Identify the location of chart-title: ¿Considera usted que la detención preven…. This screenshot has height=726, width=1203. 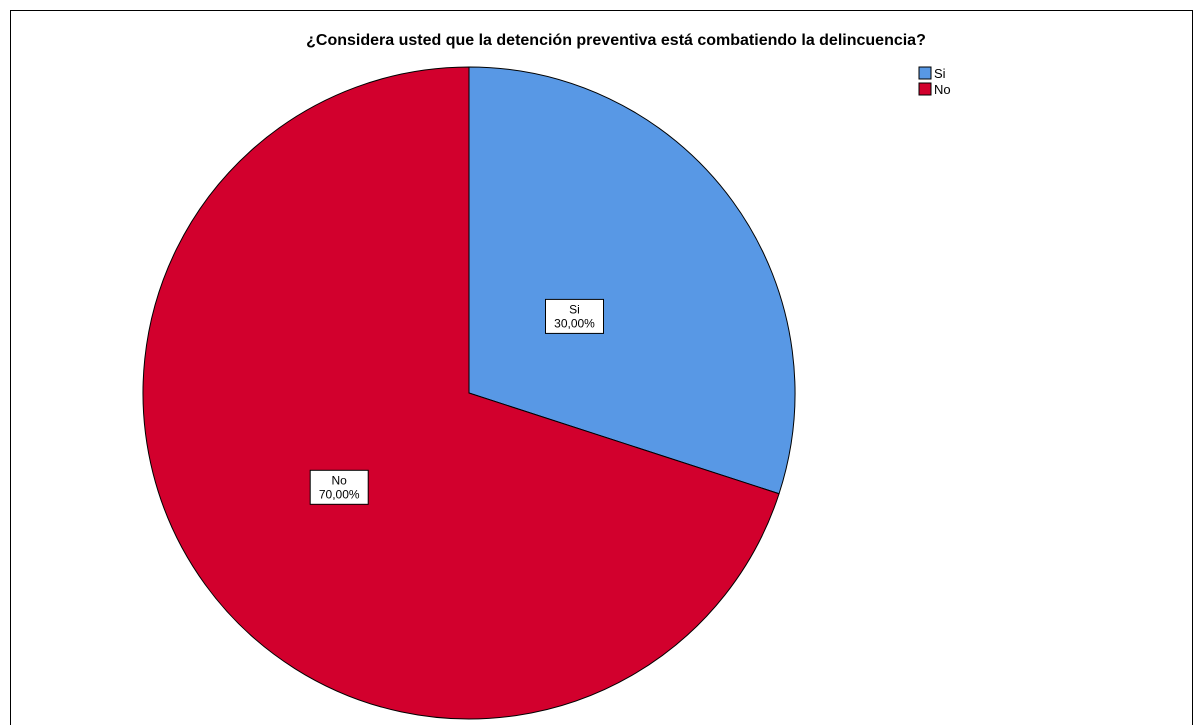
(616, 40).